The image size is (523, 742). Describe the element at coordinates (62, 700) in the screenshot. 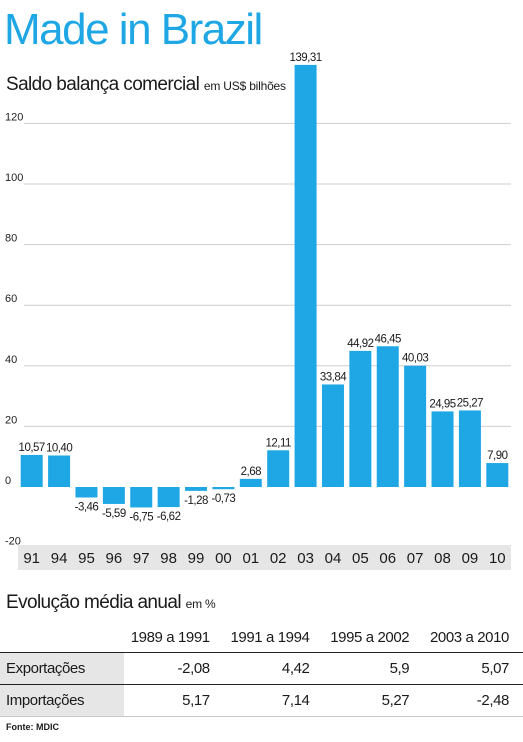

I see `growth-row-label: Importações` at that location.